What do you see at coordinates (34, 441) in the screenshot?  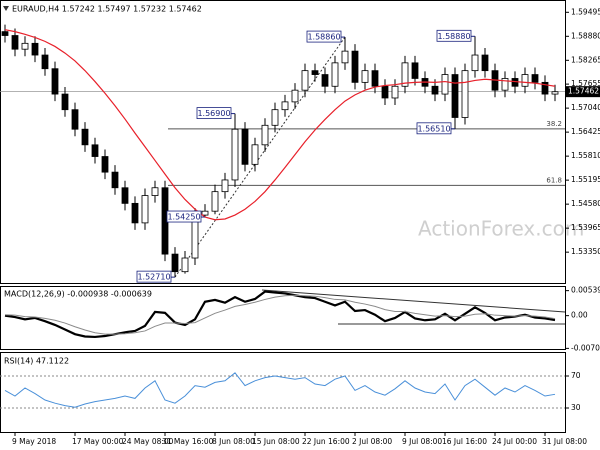 I see `x-tick-label: 9 May 2018` at bounding box center [34, 441].